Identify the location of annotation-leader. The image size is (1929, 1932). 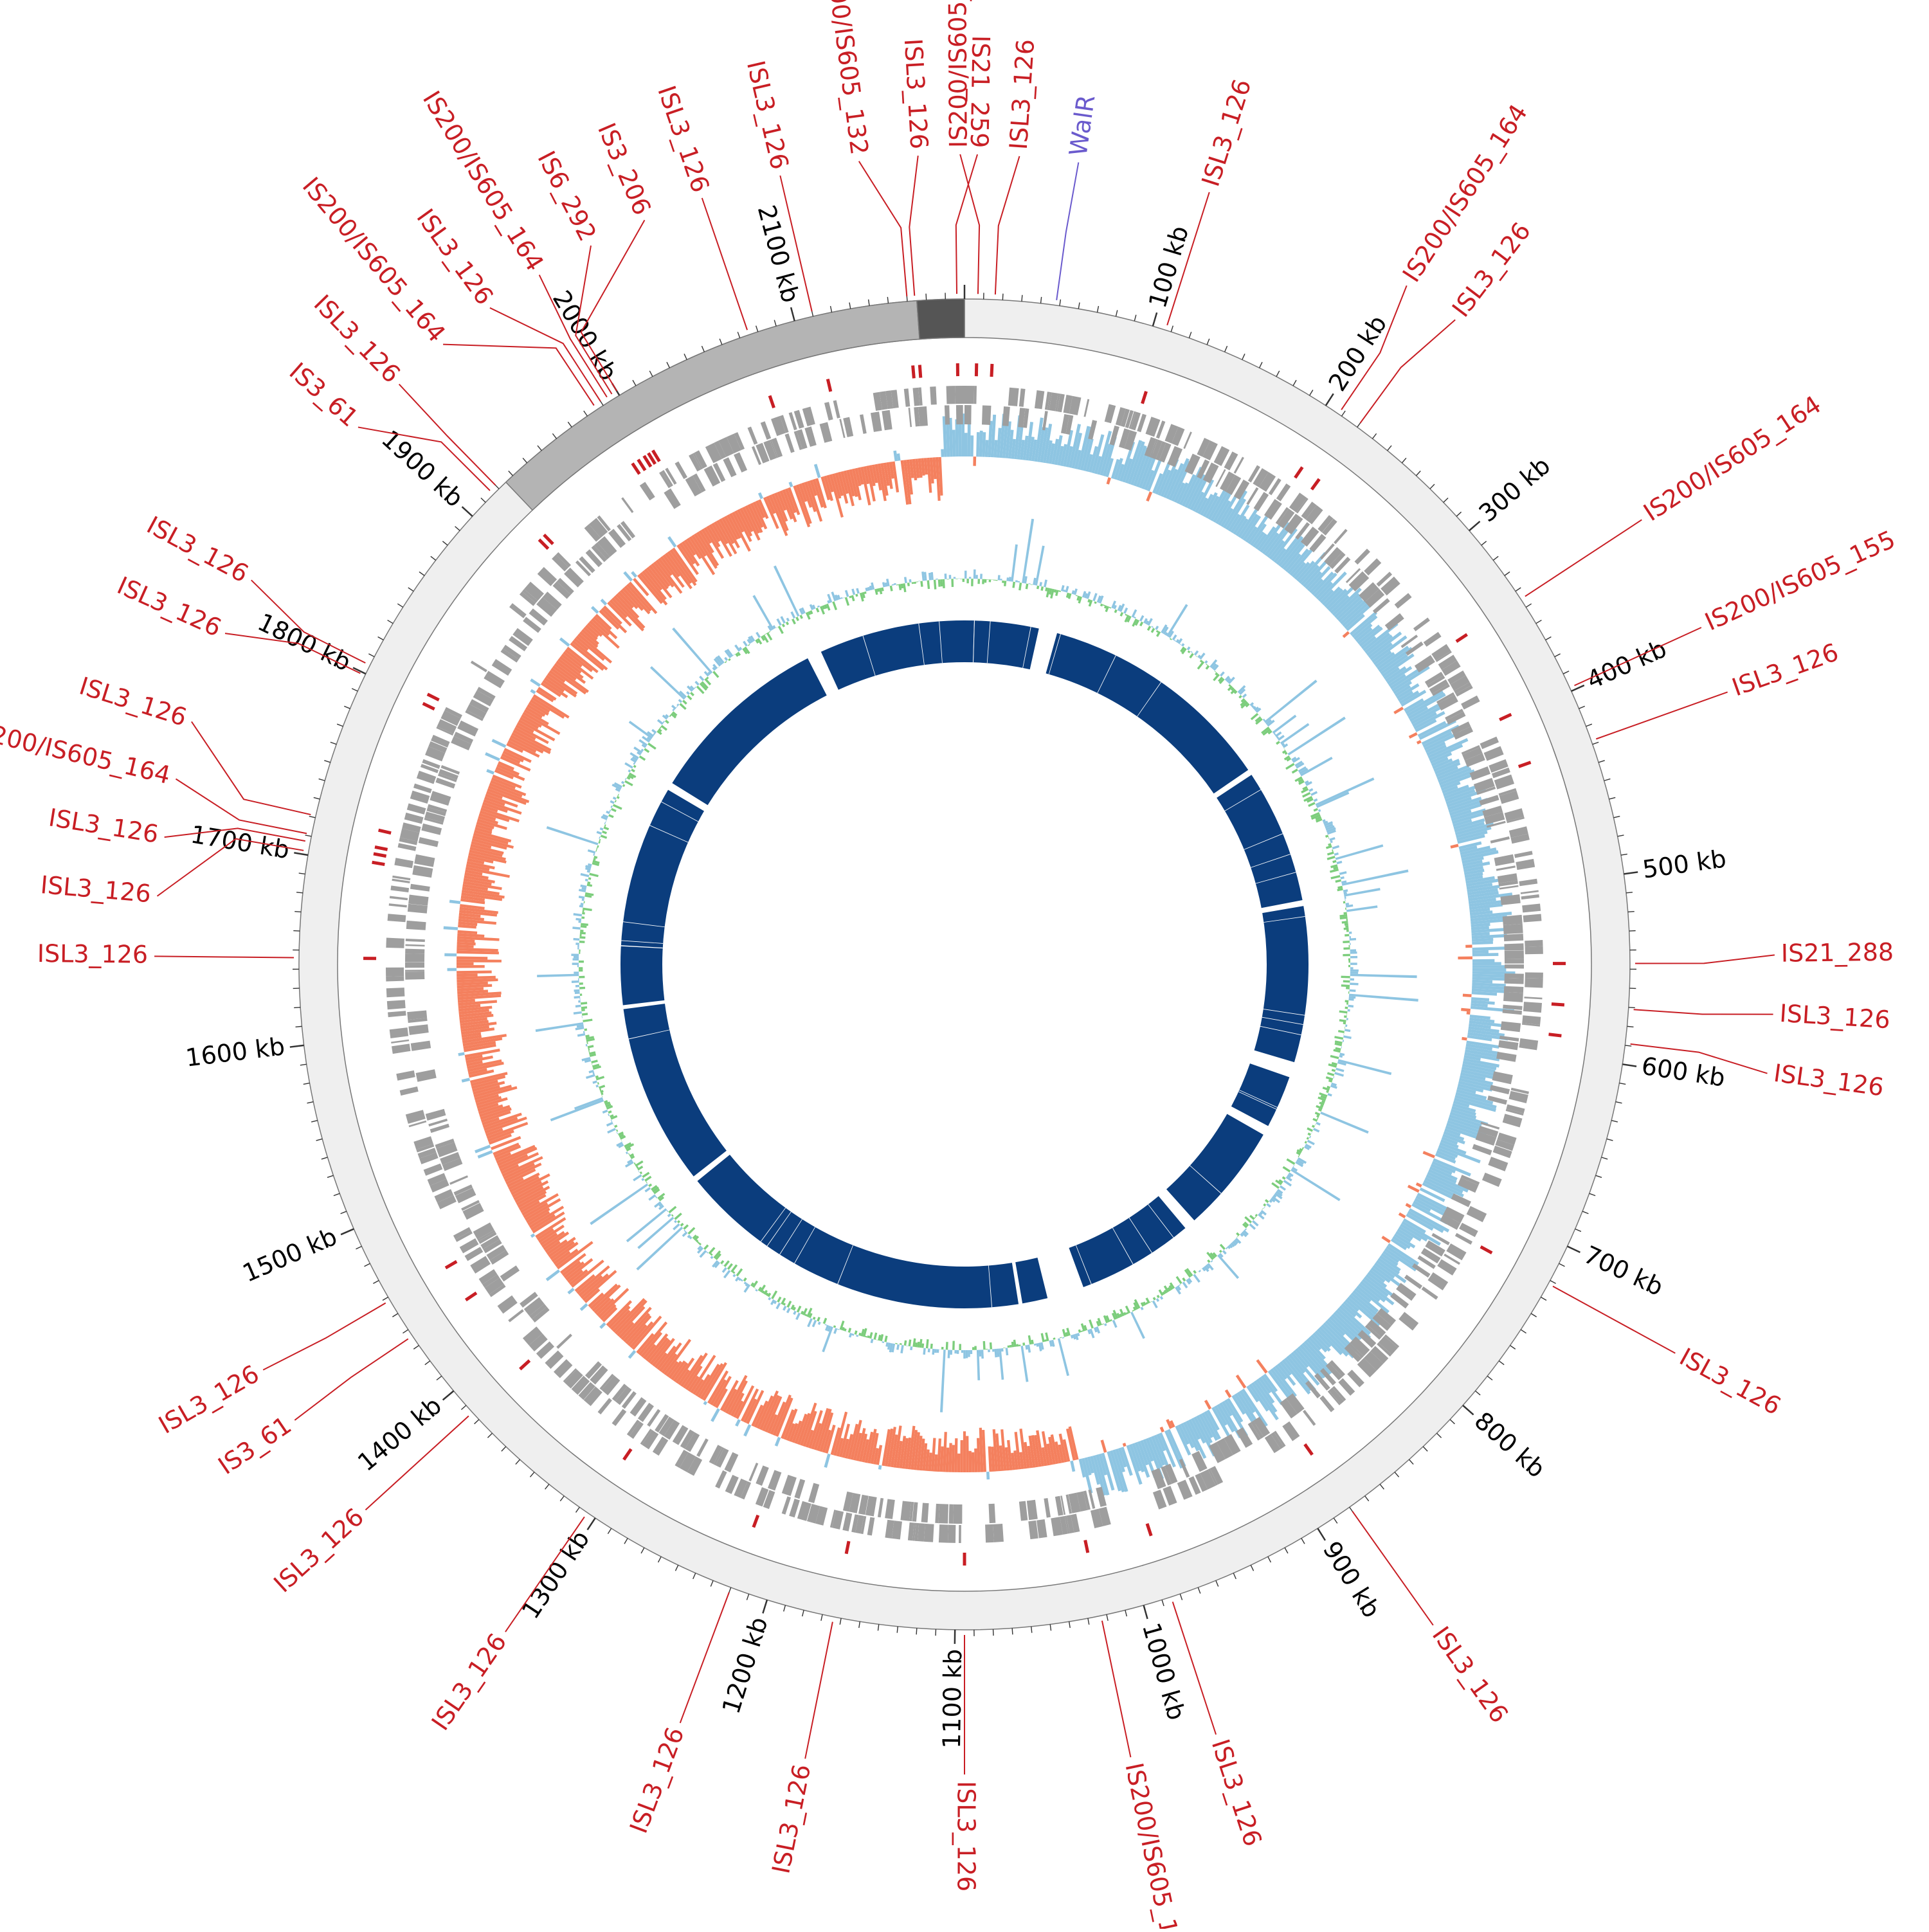
(1705, 959).